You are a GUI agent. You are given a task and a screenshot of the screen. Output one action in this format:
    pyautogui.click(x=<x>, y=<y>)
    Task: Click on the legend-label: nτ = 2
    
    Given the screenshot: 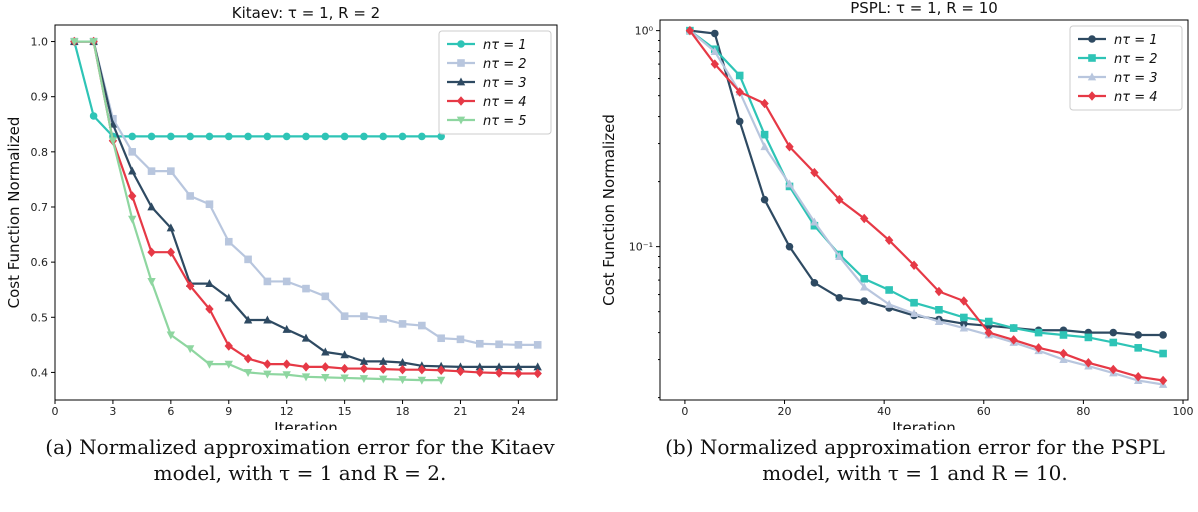 What is the action you would take?
    pyautogui.click(x=1136, y=59)
    